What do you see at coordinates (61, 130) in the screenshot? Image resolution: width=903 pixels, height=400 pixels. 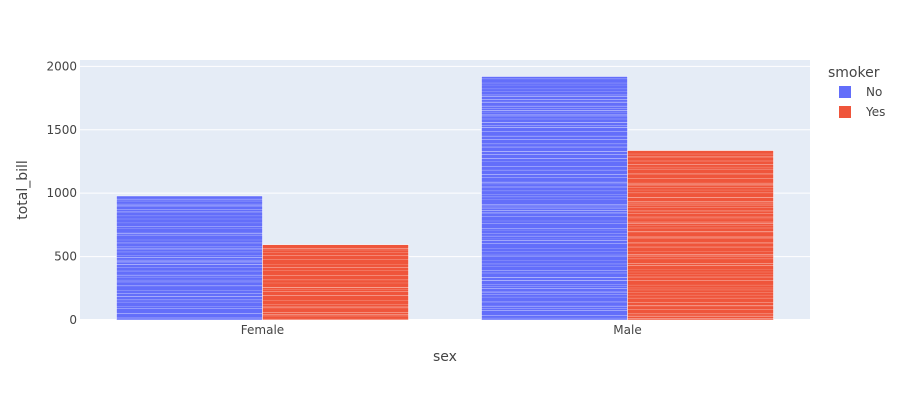 I see `y-tick-label: 1500` at bounding box center [61, 130].